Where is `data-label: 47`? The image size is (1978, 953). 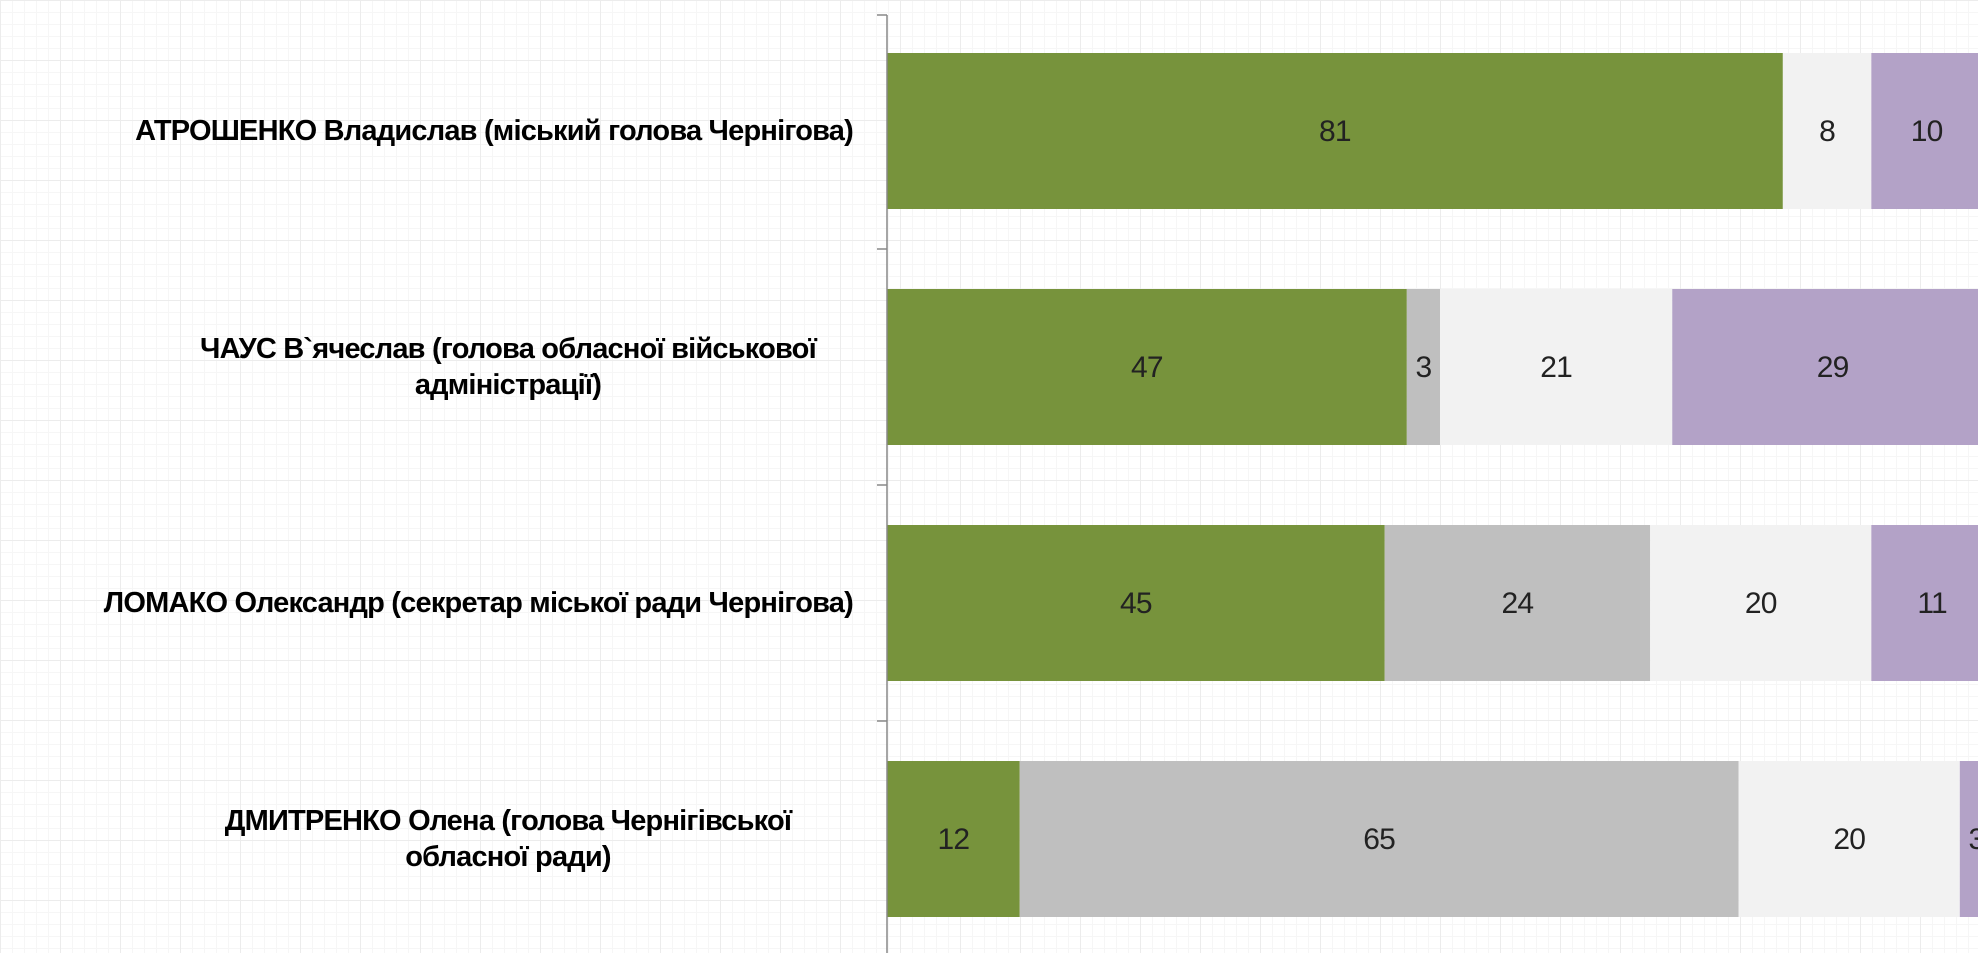
data-label: 47 is located at coordinates (1147, 367).